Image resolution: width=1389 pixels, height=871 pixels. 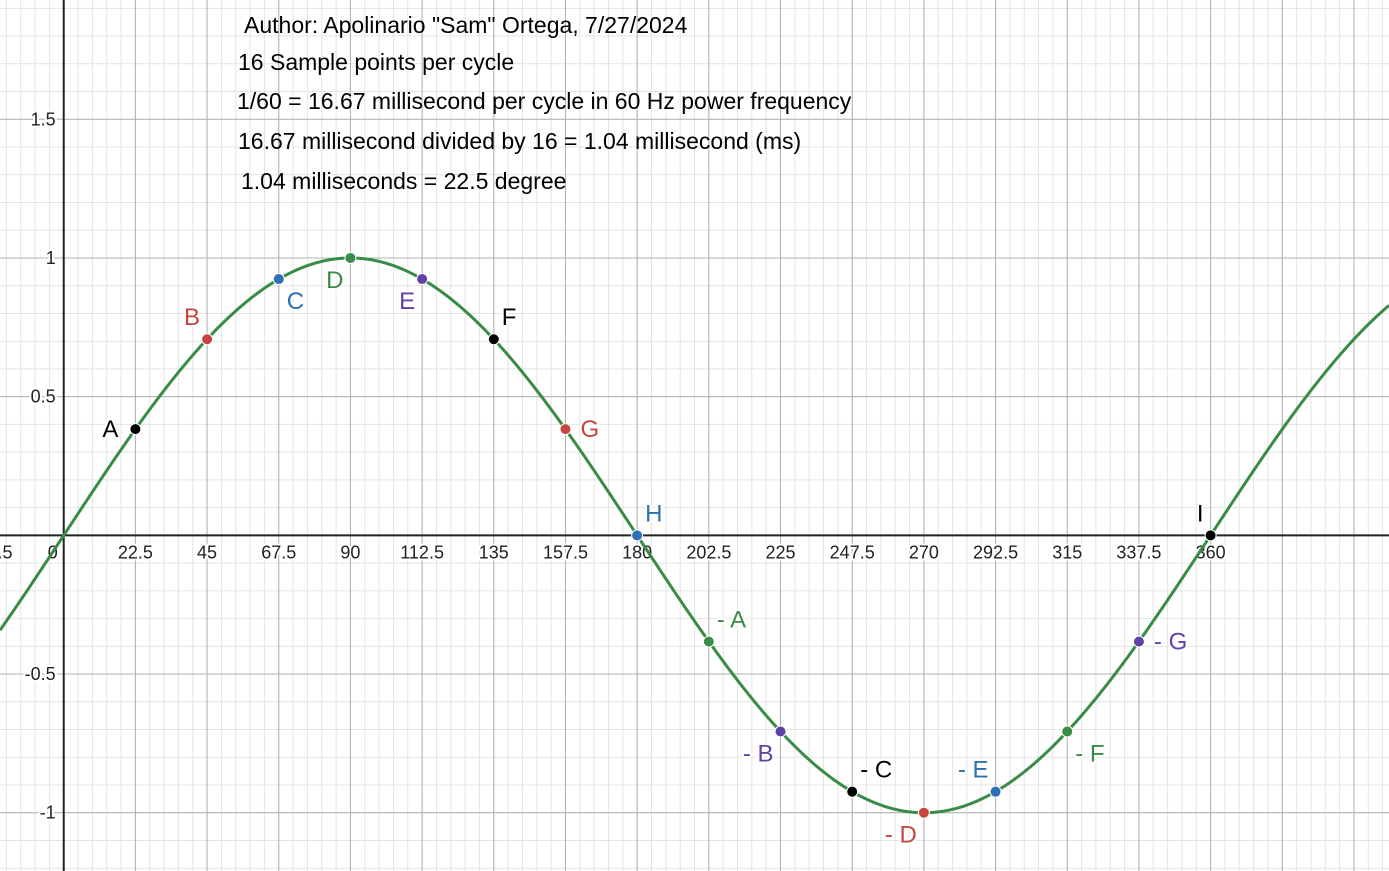 I want to click on sample-point-label: G, so click(x=589, y=429).